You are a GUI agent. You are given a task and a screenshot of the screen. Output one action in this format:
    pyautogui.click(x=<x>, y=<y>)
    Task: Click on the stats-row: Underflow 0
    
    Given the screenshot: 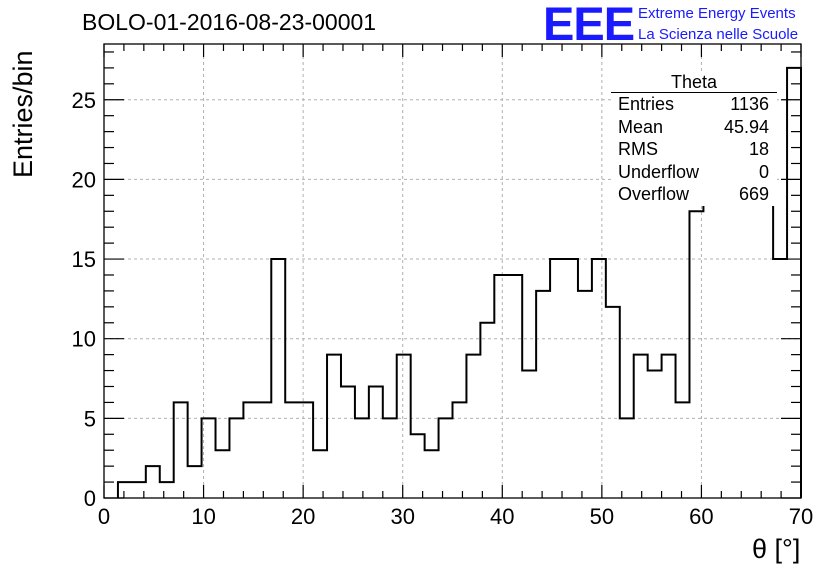 What is the action you would take?
    pyautogui.click(x=694, y=172)
    